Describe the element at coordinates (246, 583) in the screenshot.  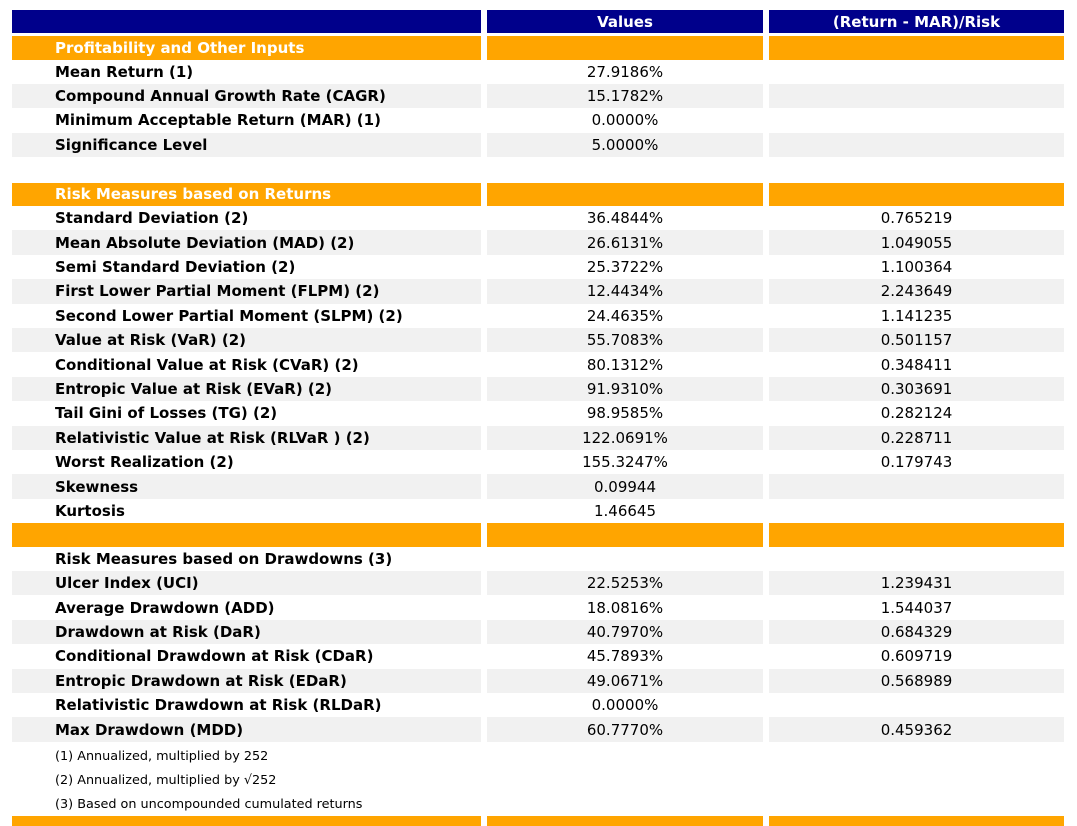
I see `metric-label: Ulcer Index (UCI)` at that location.